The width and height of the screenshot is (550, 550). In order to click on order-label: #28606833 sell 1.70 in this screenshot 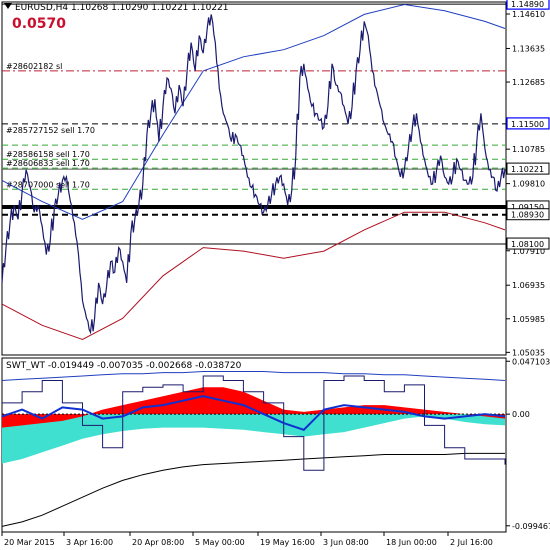, I will do `click(48, 163)`.